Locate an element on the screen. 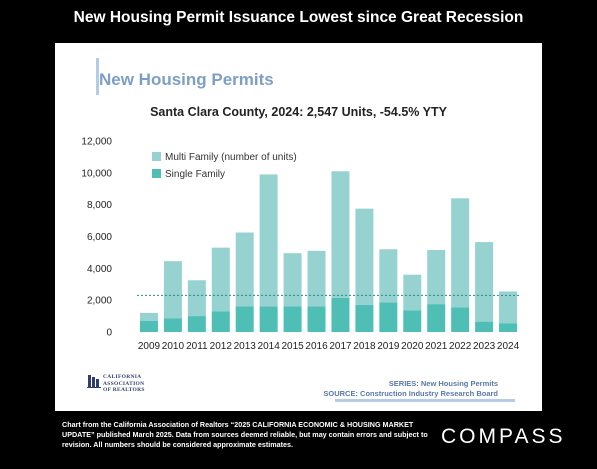  y-tick-label: 6,000 is located at coordinates (99, 237).